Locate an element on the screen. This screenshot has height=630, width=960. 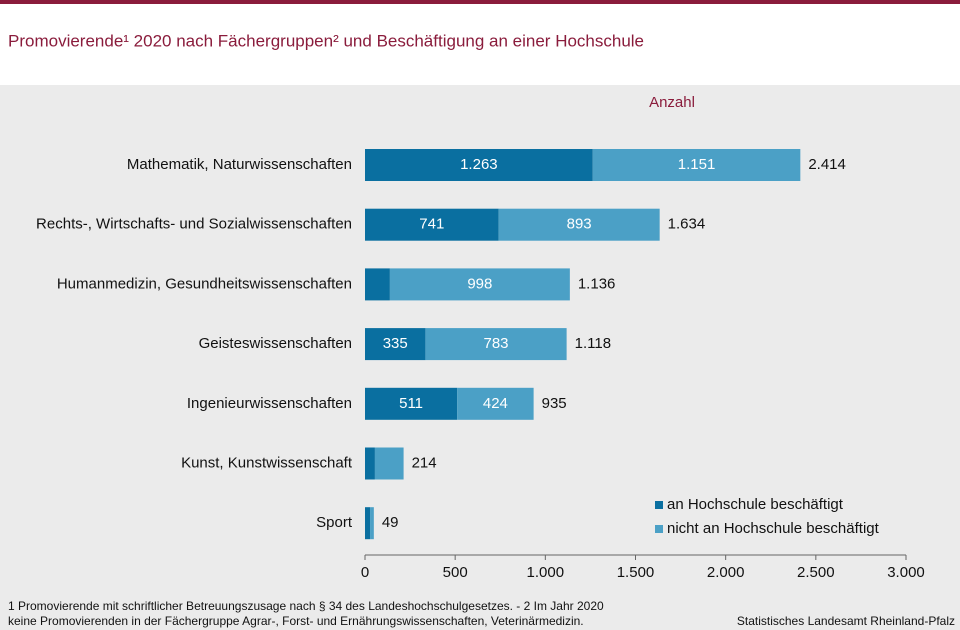
total-label: 935 is located at coordinates (554, 403).